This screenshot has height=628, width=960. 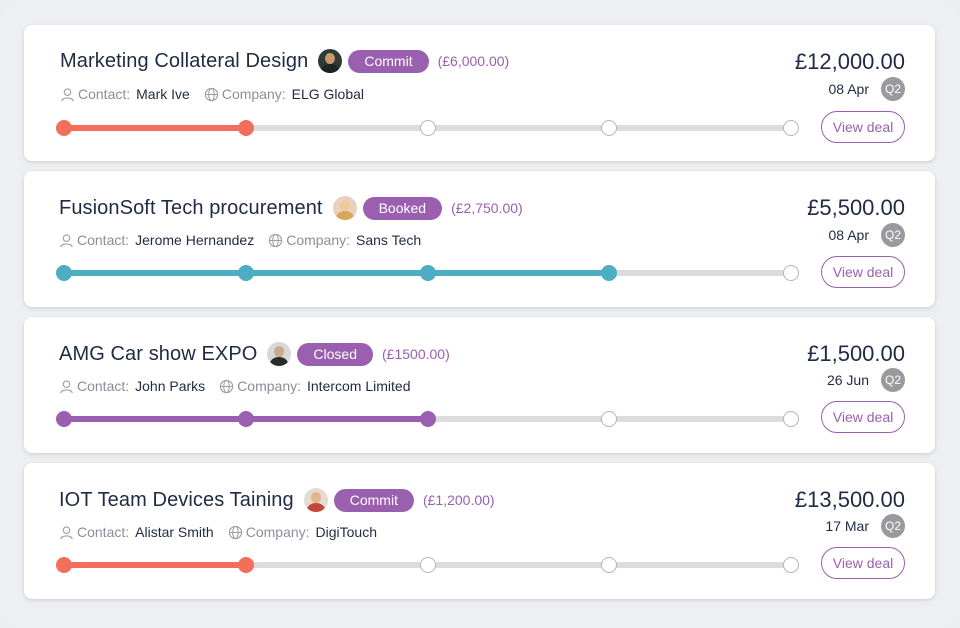 I want to click on contact-name: Mark Ive, so click(x=163, y=94).